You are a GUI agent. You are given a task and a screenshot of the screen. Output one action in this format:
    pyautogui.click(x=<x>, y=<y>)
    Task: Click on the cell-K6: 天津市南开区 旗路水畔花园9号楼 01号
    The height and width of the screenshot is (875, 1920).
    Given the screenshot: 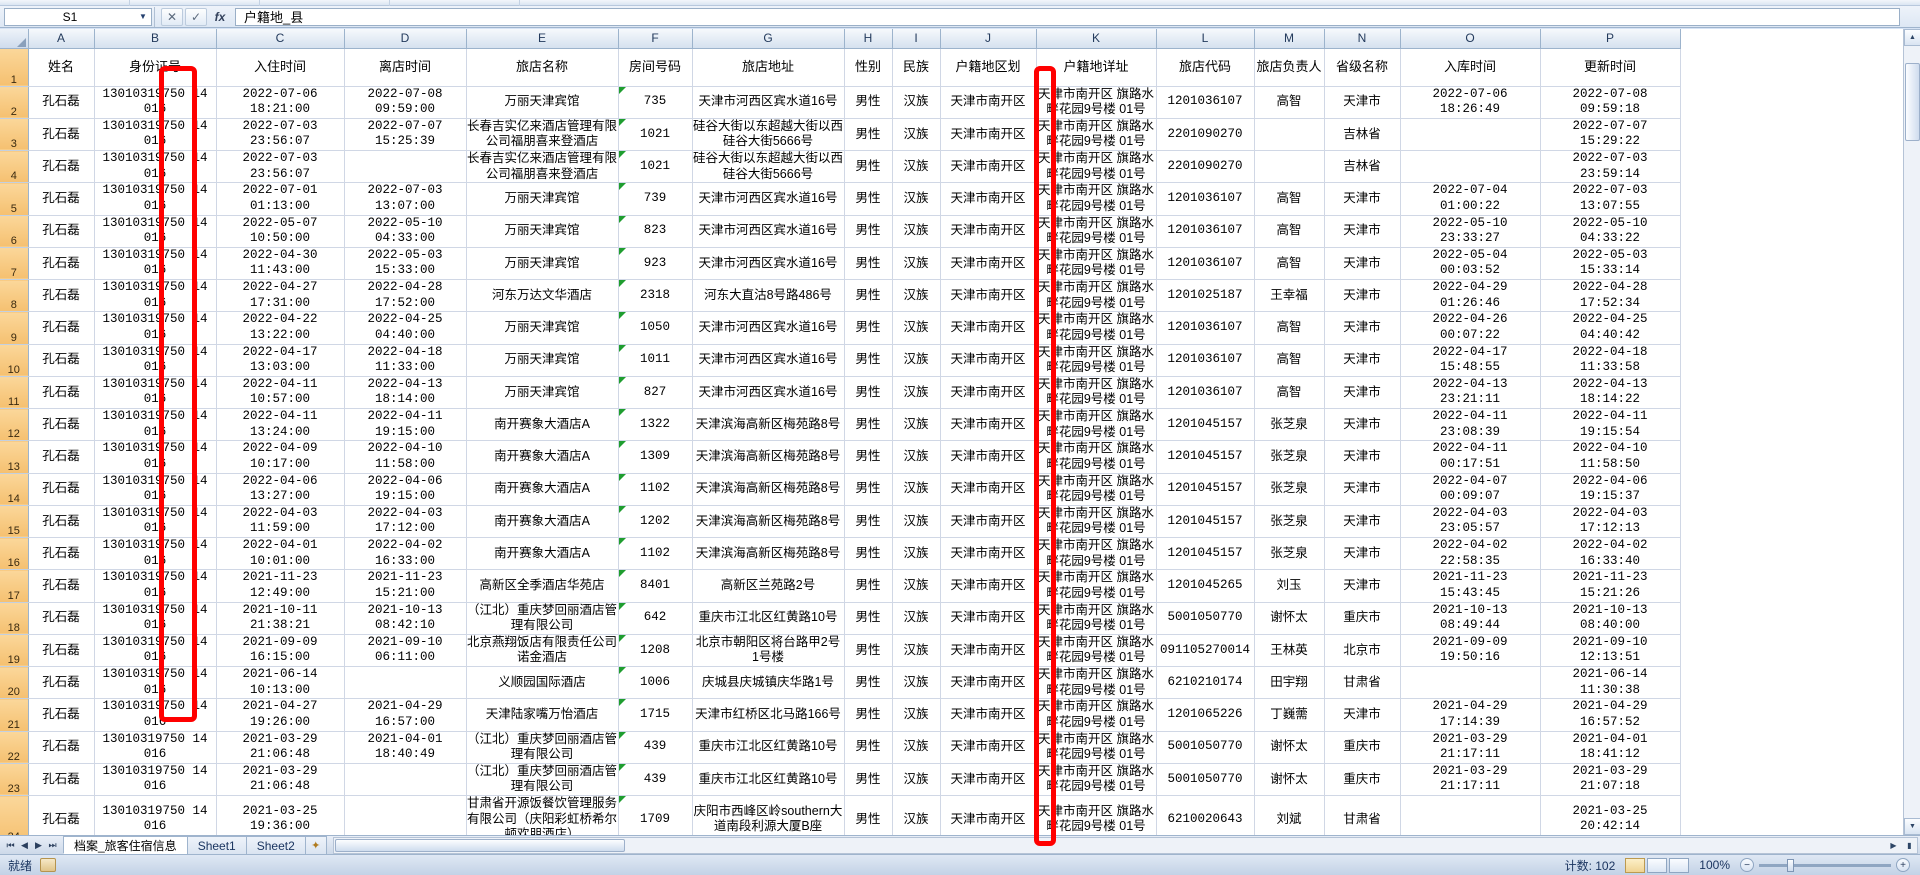 What is the action you would take?
    pyautogui.click(x=1096, y=231)
    